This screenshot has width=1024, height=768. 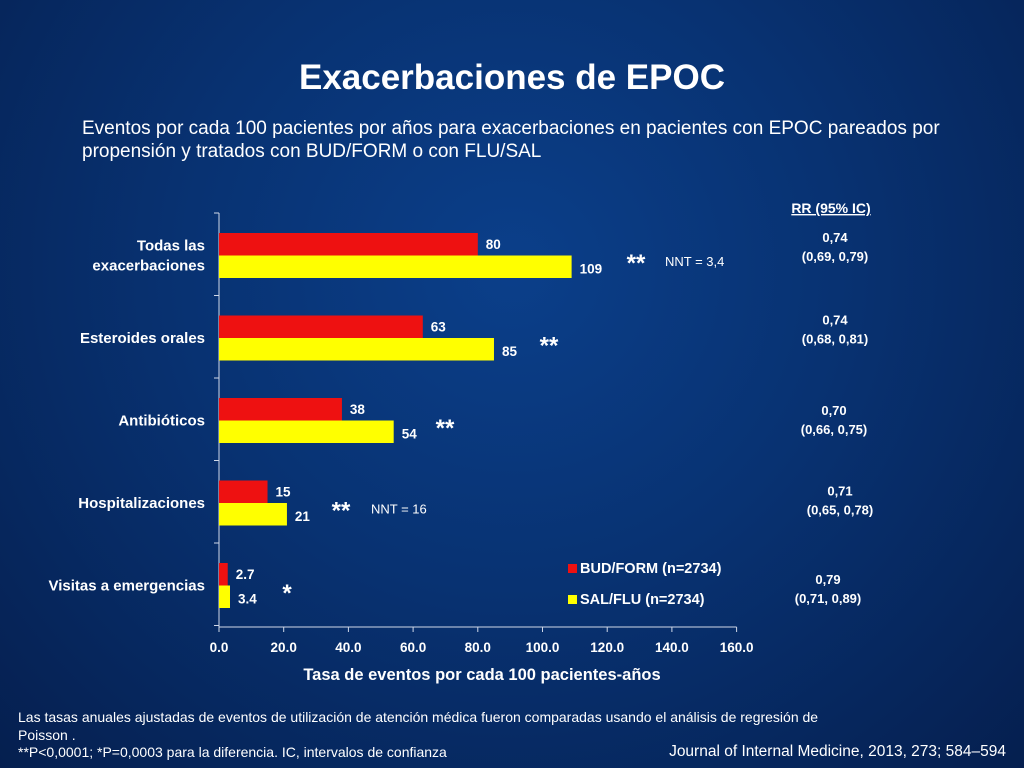 What do you see at coordinates (642, 600) in the screenshot?
I see `legend-label: SAL/FLU (n=2734)` at bounding box center [642, 600].